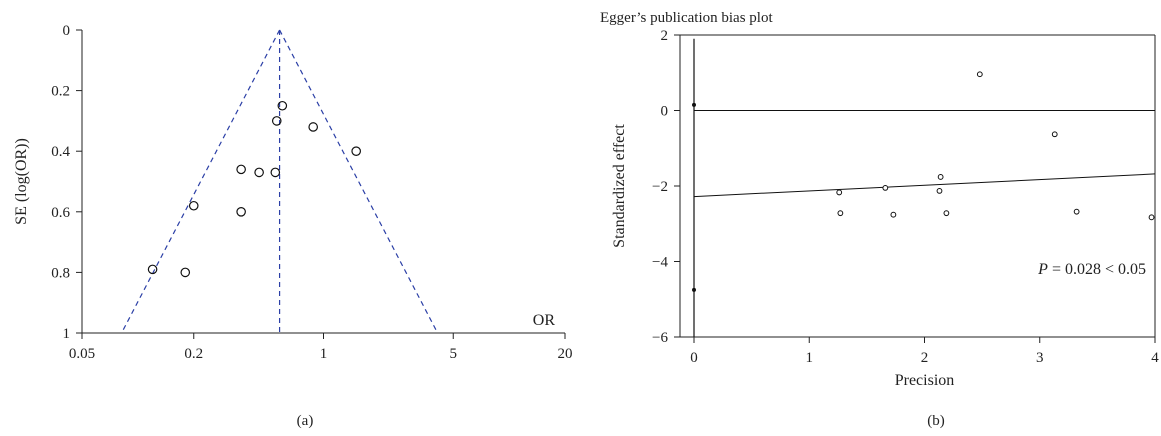 This screenshot has height=436, width=1161. Describe the element at coordinates (686, 18) in the screenshot. I see `chart-title: Egger’s publication bias plot` at that location.